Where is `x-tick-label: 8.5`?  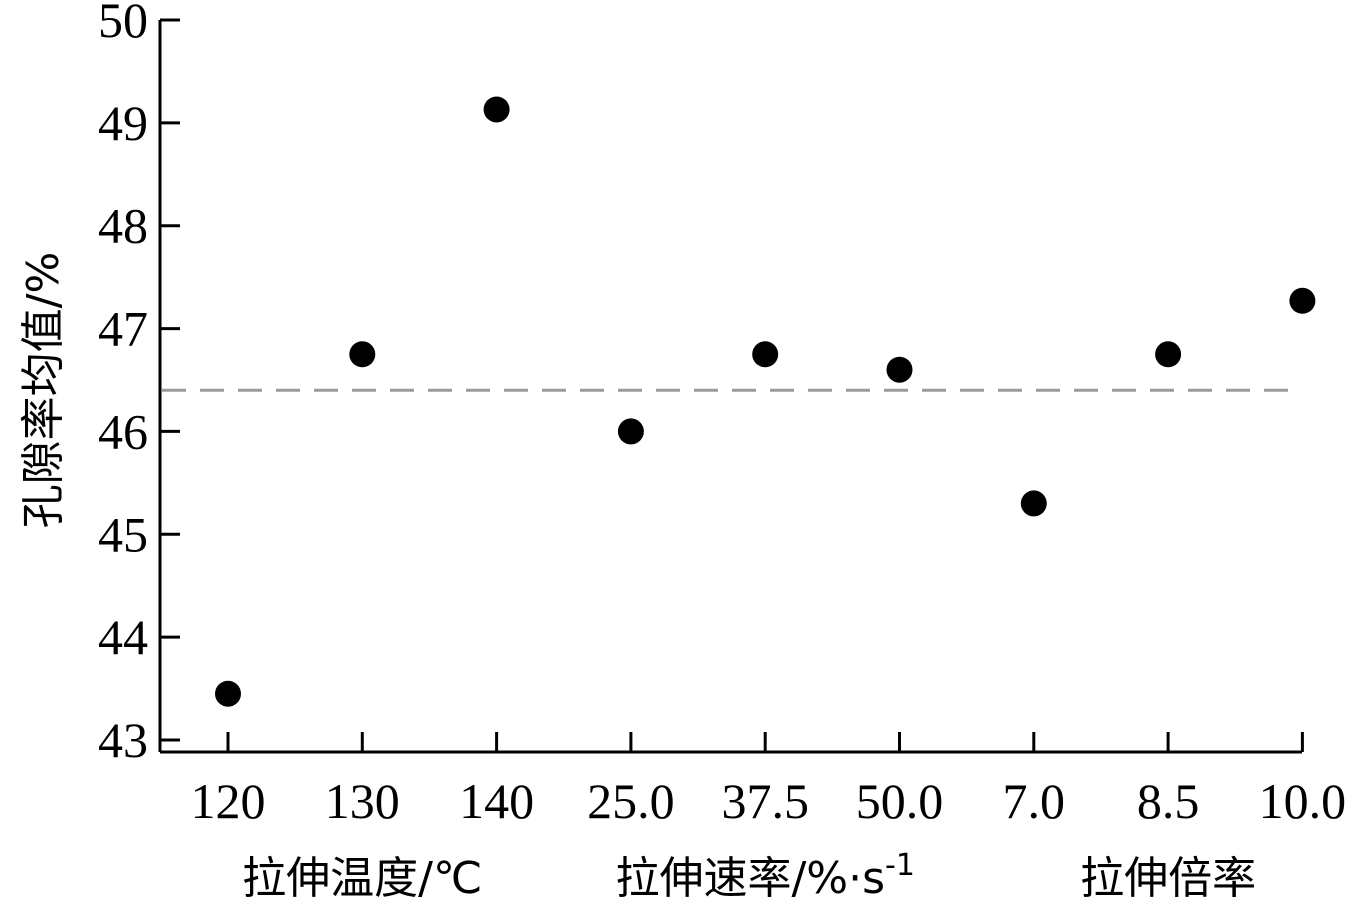 x-tick-label: 8.5 is located at coordinates (1168, 801).